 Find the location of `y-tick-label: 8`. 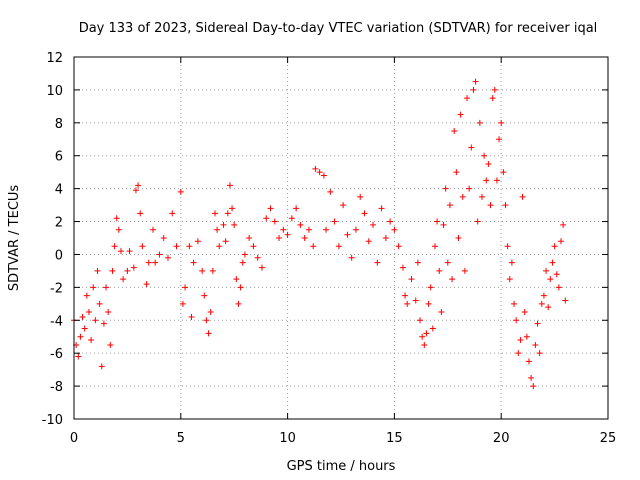

y-tick-label: 8 is located at coordinates (59, 124).